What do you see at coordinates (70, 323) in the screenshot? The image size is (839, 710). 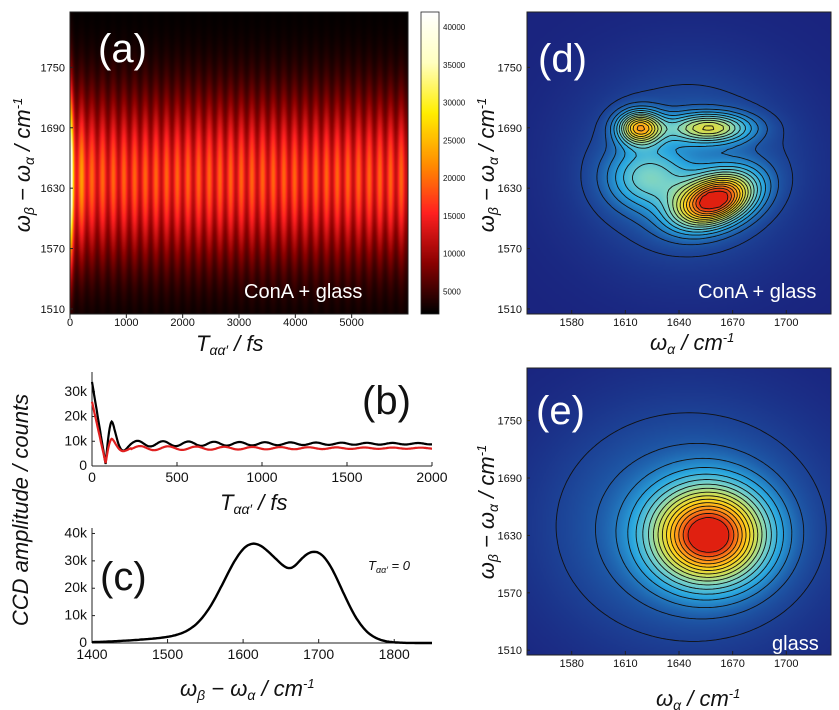 I see `x-tick-a-label: 0` at bounding box center [70, 323].